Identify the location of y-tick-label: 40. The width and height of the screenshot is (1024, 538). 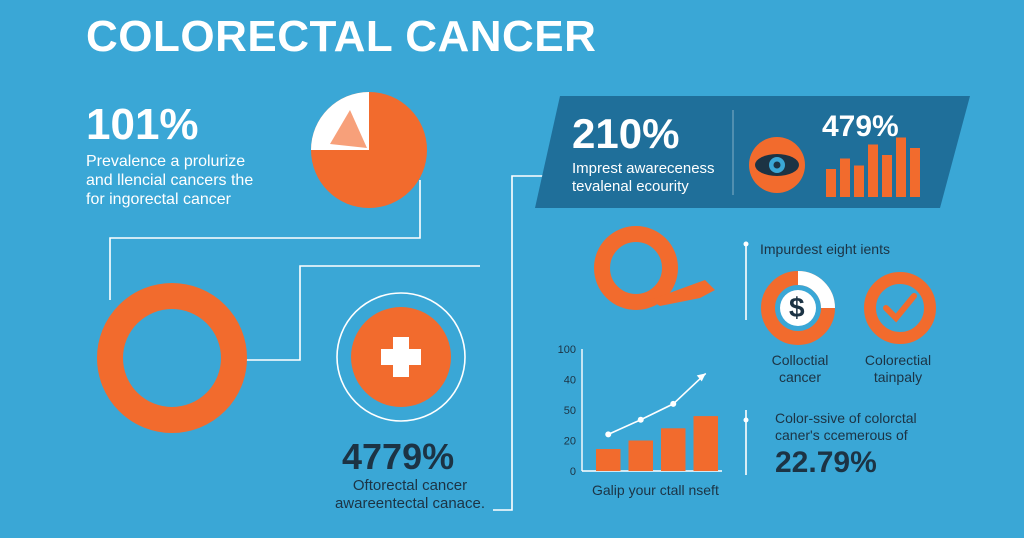
(570, 381).